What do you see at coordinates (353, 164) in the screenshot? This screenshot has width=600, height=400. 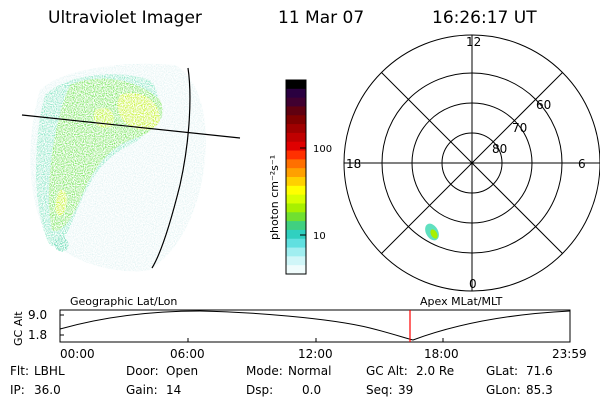 I see `mlt-18-label: 18` at bounding box center [353, 164].